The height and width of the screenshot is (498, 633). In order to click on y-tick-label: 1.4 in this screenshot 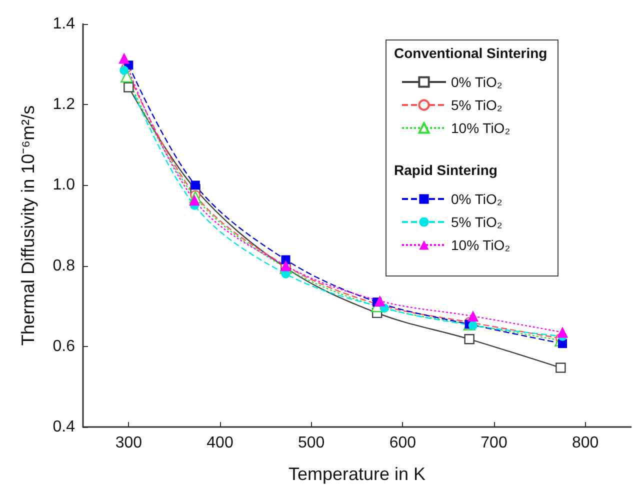, I will do `click(64, 24)`.